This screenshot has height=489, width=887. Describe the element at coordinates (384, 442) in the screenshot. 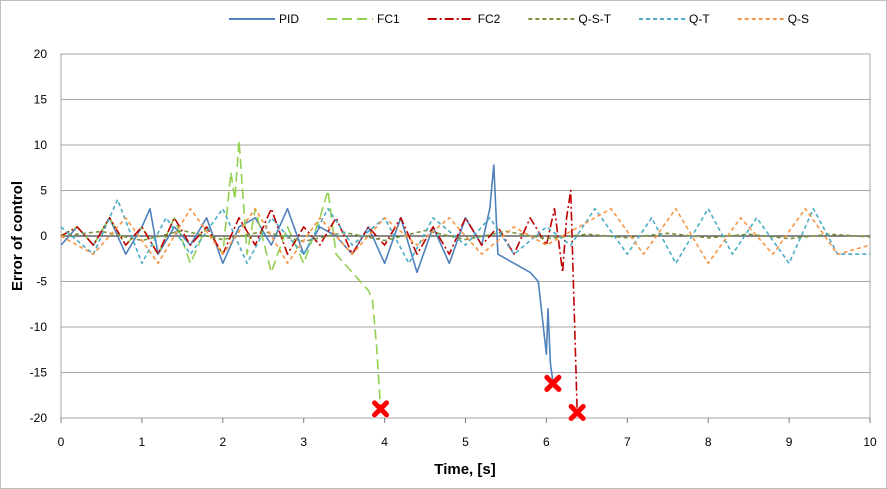

I see `x-tick-label: 4` at that location.